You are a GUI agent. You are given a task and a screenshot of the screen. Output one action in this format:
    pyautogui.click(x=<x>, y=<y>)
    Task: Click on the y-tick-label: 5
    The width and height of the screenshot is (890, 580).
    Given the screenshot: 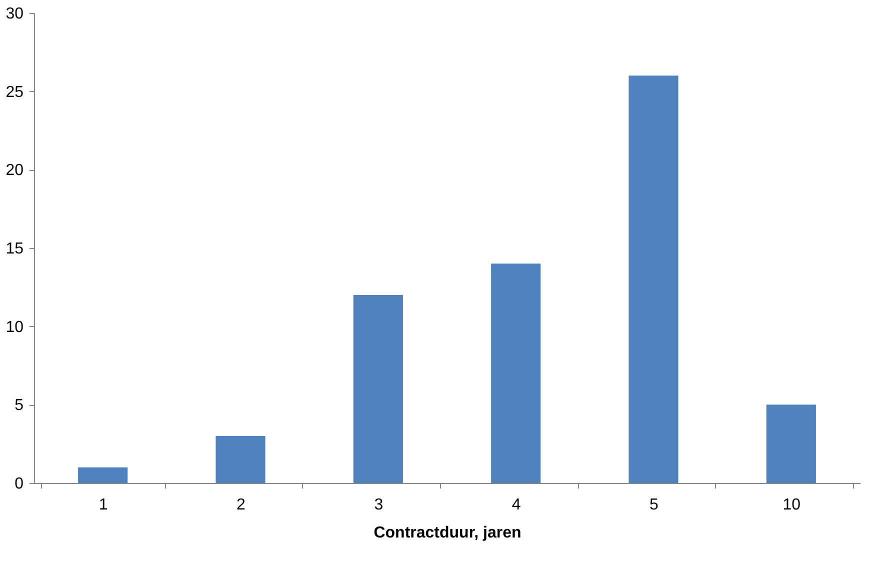 What is the action you would take?
    pyautogui.click(x=19, y=405)
    